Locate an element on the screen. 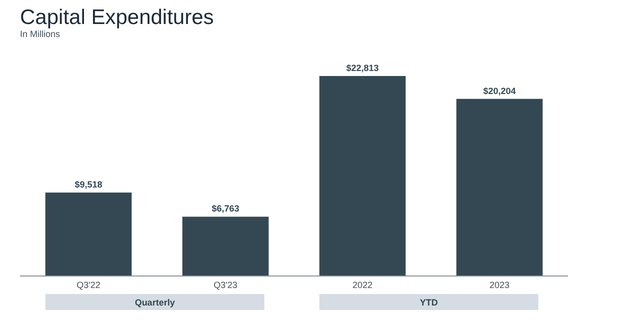 Image resolution: width=640 pixels, height=324 pixels. text: YTD is located at coordinates (429, 303).